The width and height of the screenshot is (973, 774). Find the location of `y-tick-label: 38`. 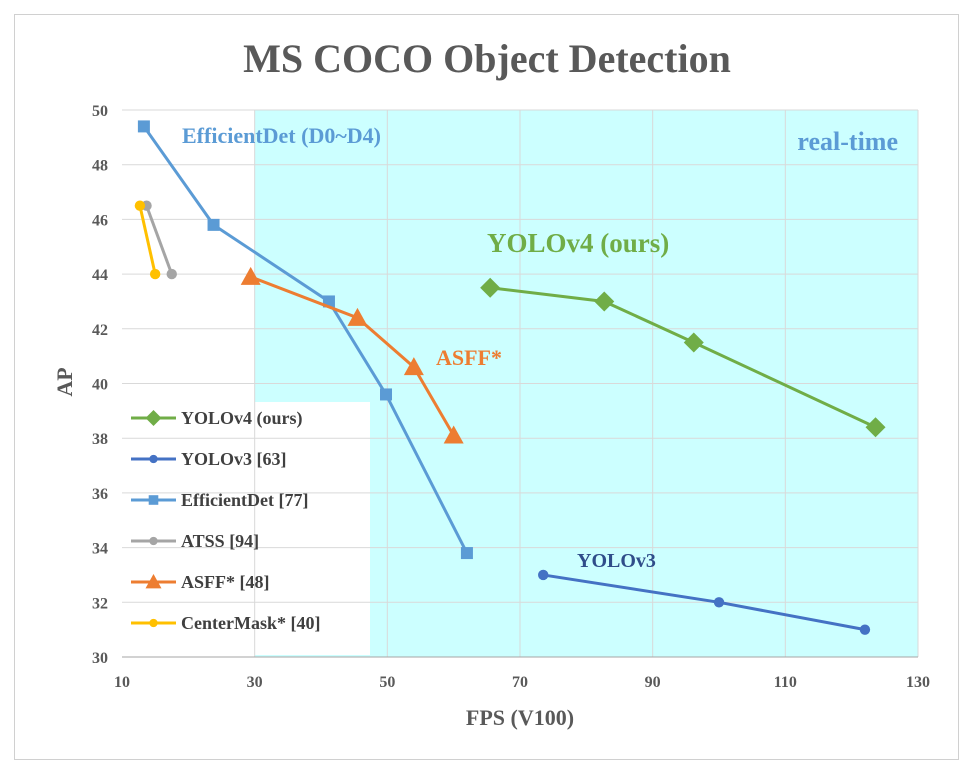

y-tick-label: 38 is located at coordinates (100, 439).